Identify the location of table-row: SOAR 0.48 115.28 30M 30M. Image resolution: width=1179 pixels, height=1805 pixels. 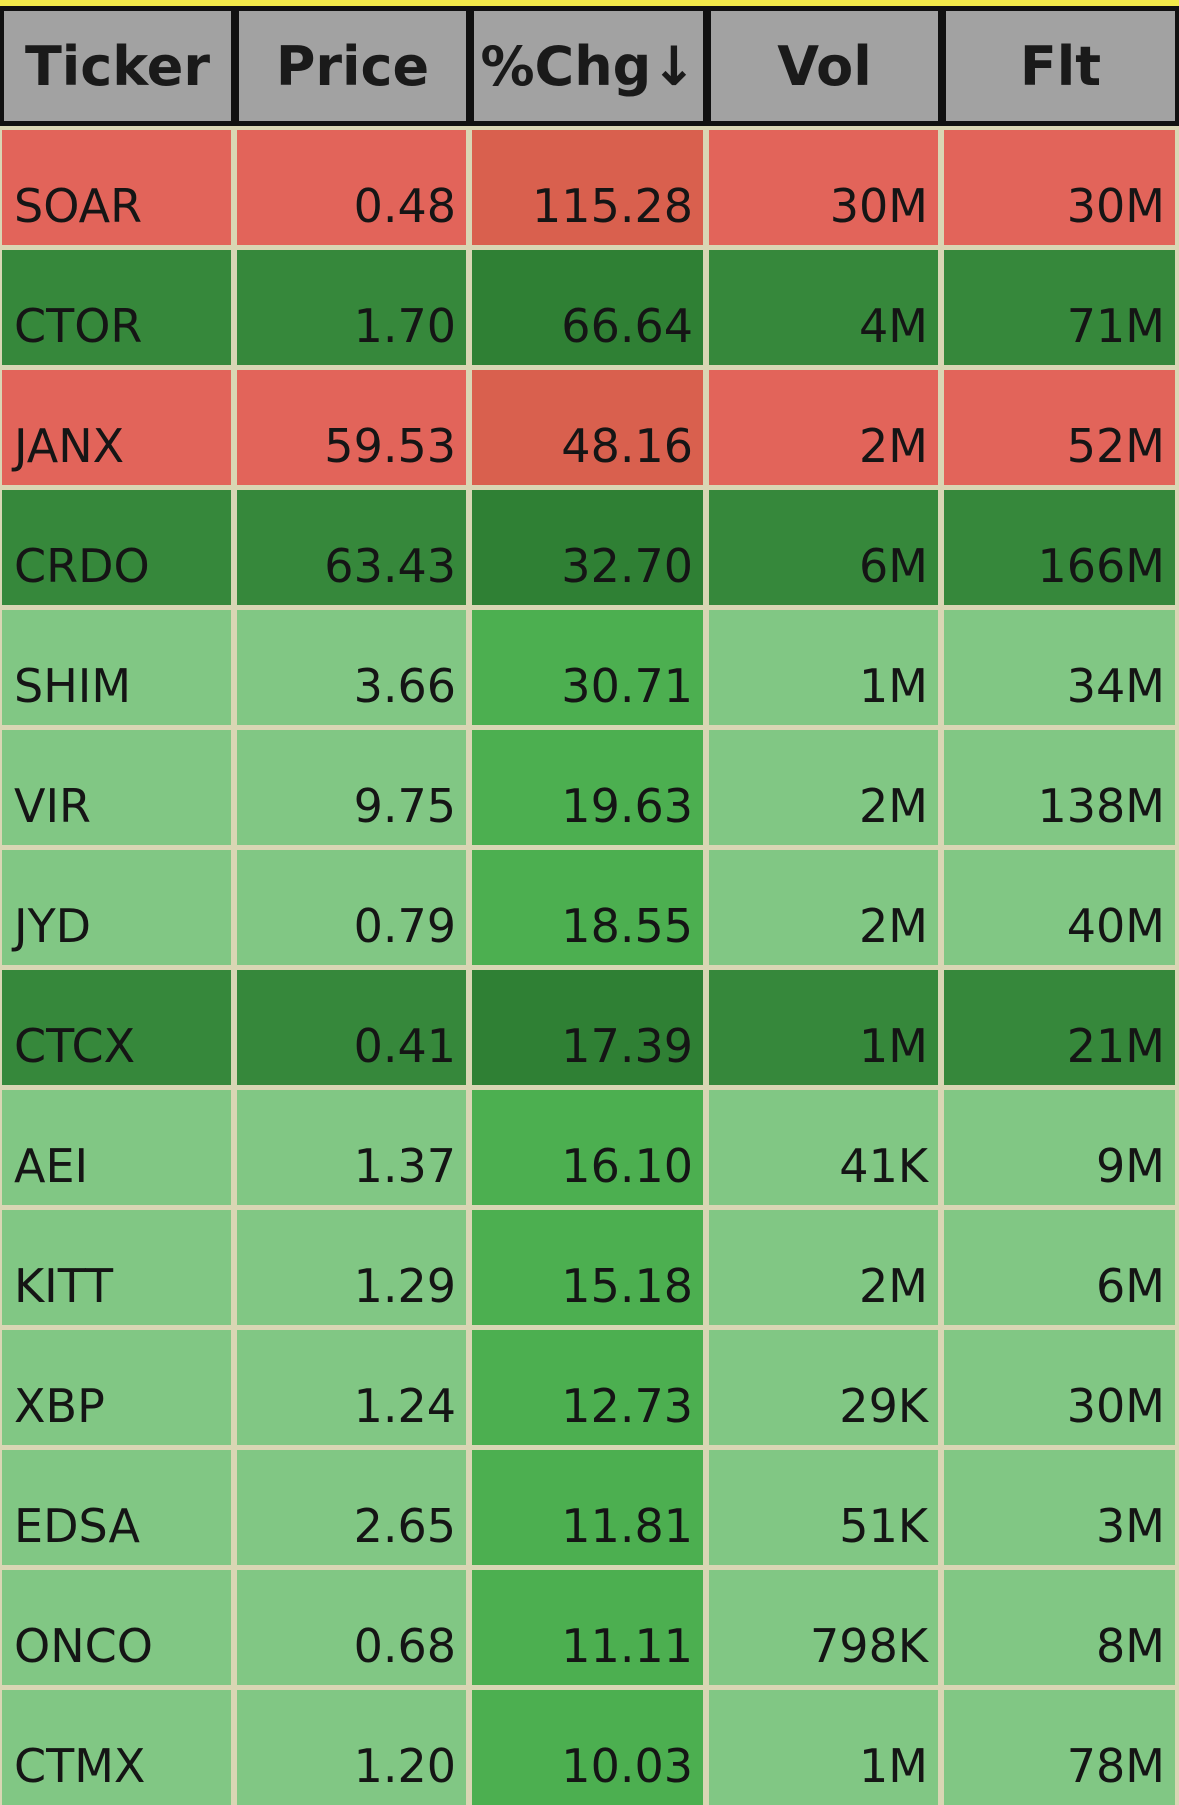
(589, 187).